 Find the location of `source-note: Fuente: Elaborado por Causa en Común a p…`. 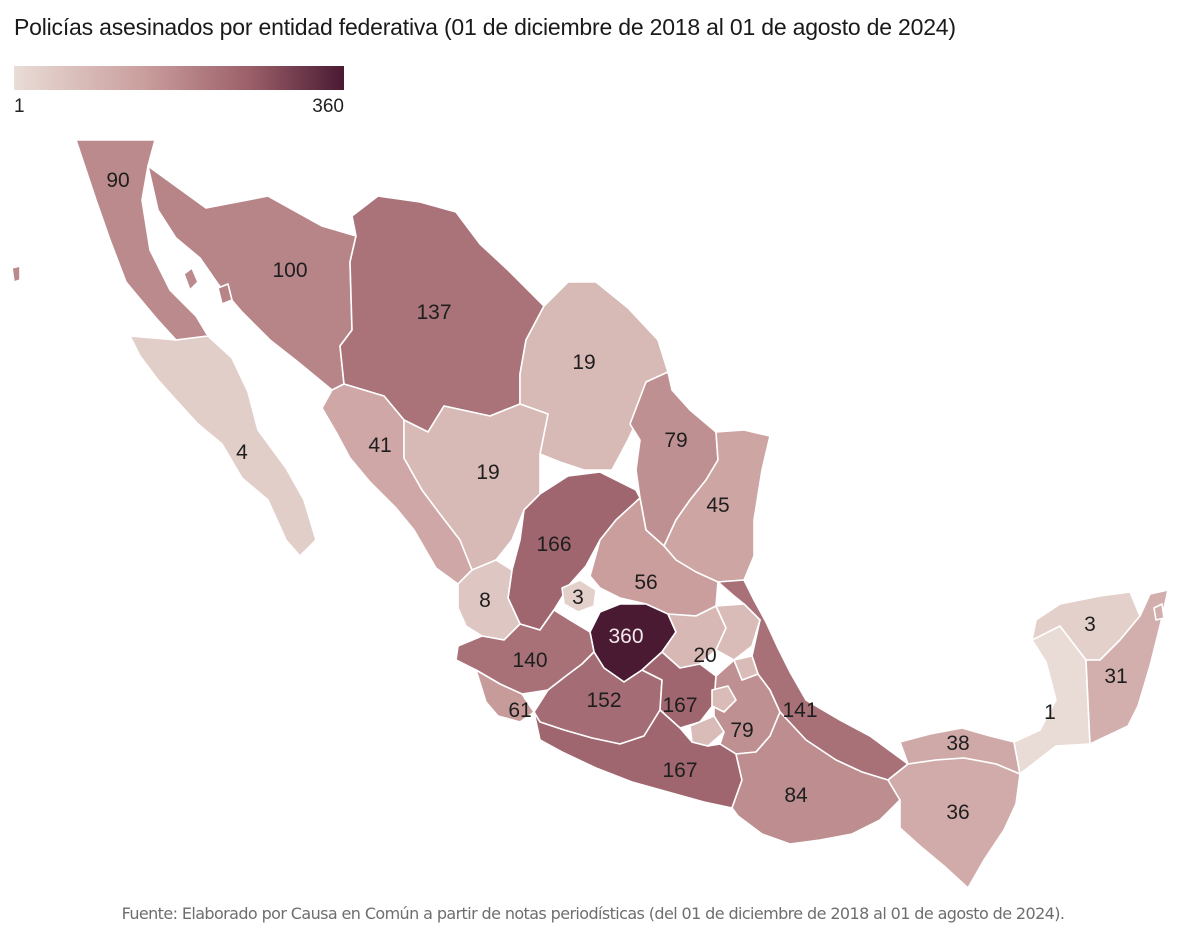

source-note: Fuente: Elaborado por Causa en Común a p… is located at coordinates (593, 913).